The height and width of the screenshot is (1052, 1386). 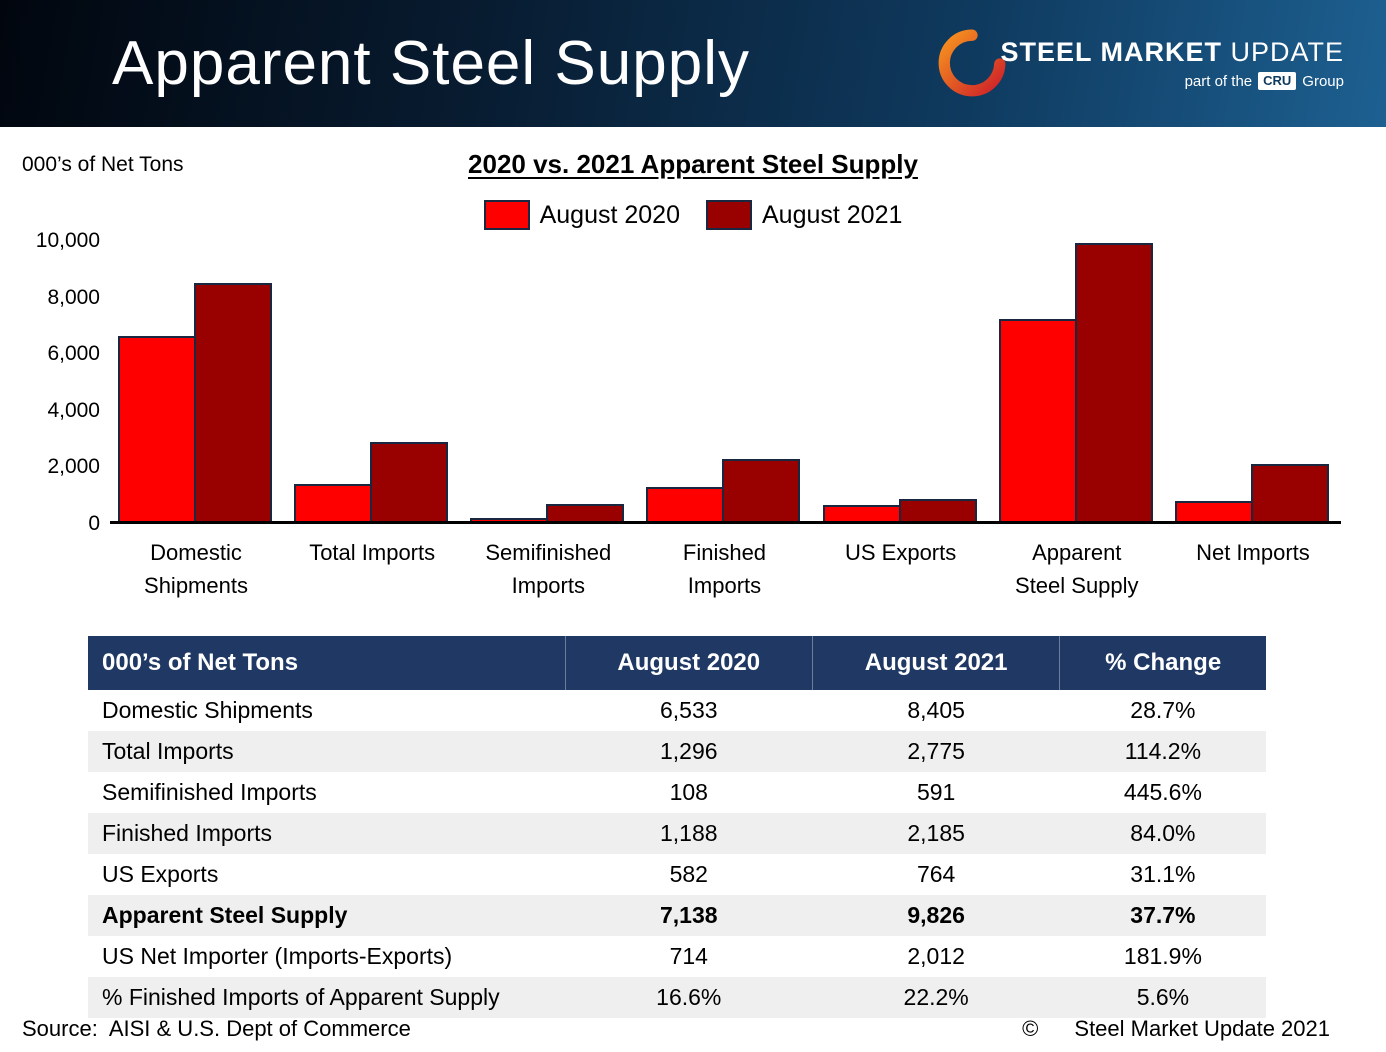 I want to click on row-value: 2,185, so click(x=936, y=833).